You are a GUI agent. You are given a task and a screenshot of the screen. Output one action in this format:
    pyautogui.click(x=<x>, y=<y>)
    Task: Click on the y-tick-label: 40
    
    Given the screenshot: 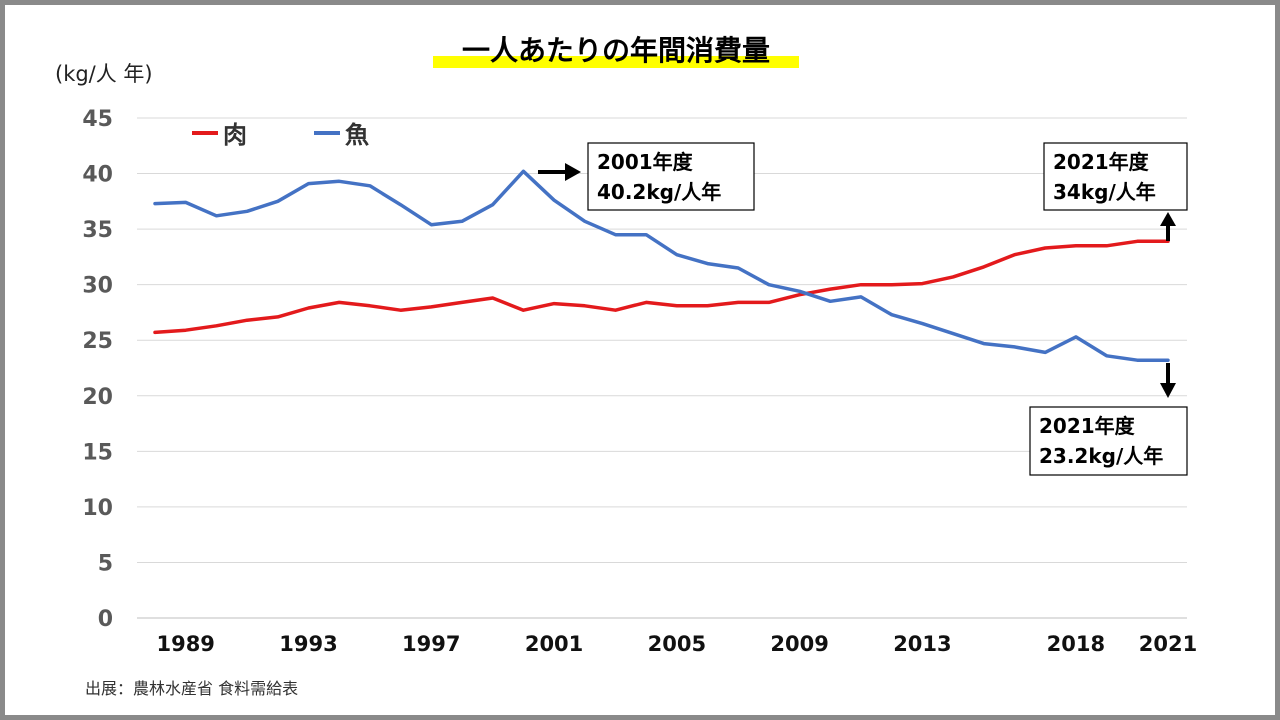 What is the action you would take?
    pyautogui.click(x=97, y=175)
    